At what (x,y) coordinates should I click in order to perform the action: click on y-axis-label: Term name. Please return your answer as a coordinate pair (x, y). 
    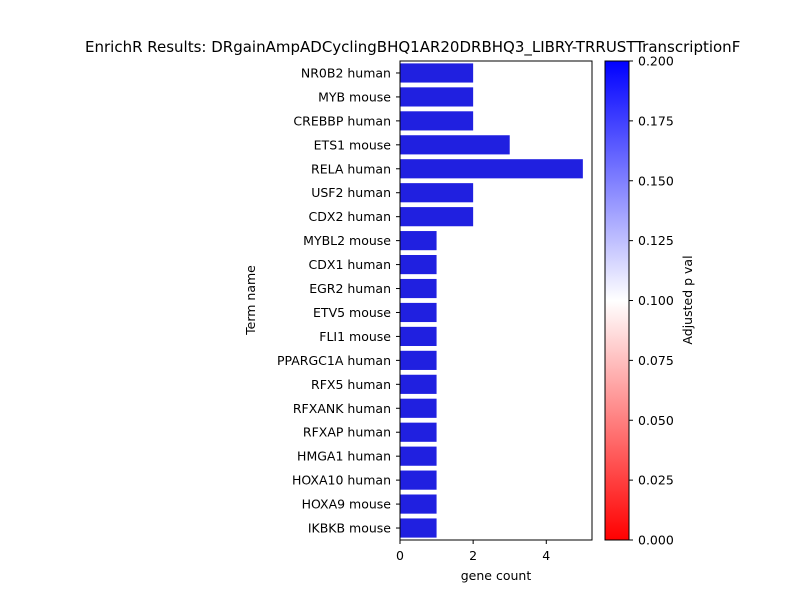
    Looking at the image, I should click on (250, 300).